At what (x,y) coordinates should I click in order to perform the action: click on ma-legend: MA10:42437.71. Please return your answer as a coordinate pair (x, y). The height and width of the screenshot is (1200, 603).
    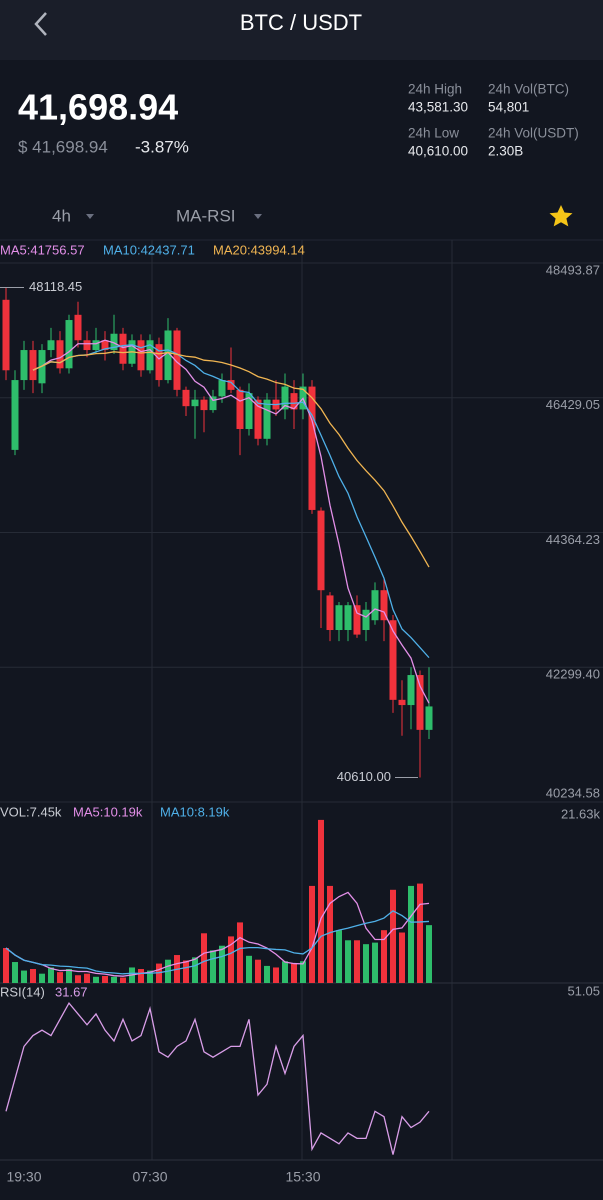
    Looking at the image, I should click on (149, 249).